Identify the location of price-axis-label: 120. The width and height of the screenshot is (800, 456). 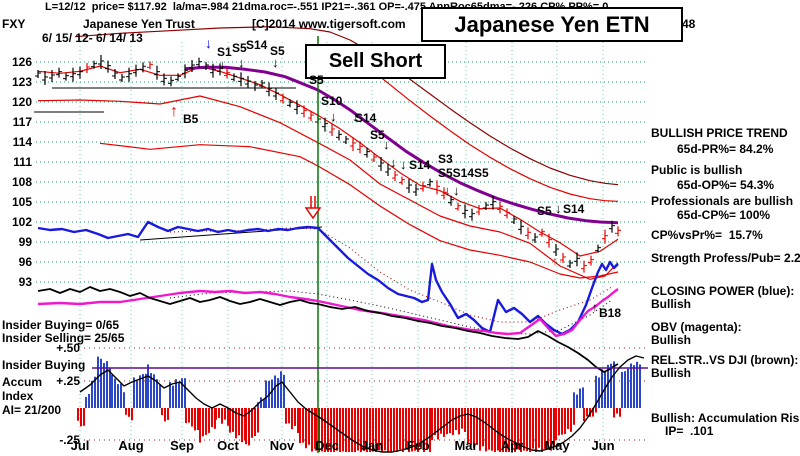
(21, 102).